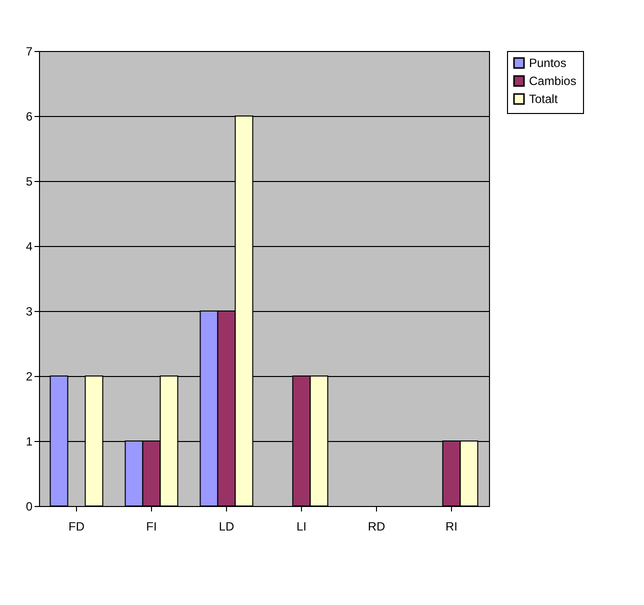 The width and height of the screenshot is (644, 605). Describe the element at coordinates (543, 99) in the screenshot. I see `legend-label: Totalt` at that location.